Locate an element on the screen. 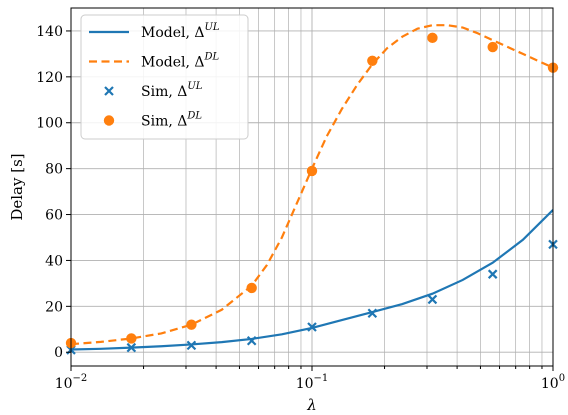 The height and width of the screenshot is (415, 568). legend-swatch-x-stroke is located at coordinates (109, 91).